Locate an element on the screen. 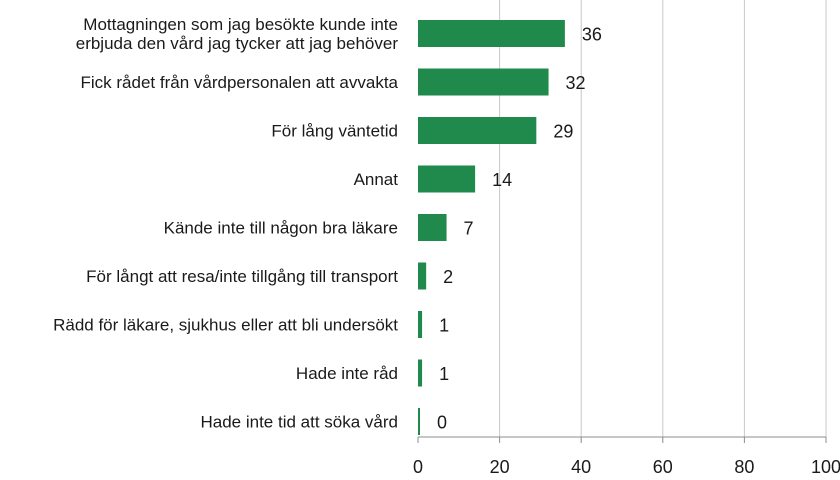 The image size is (840, 480). category-label: Mottagningen som jag besökte kunde inte is located at coordinates (240, 24).